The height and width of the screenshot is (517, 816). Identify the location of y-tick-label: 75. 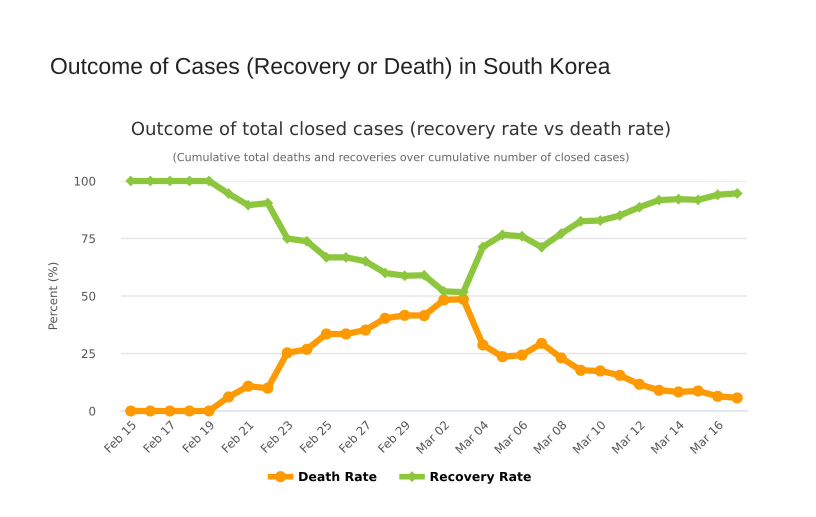
(88, 239).